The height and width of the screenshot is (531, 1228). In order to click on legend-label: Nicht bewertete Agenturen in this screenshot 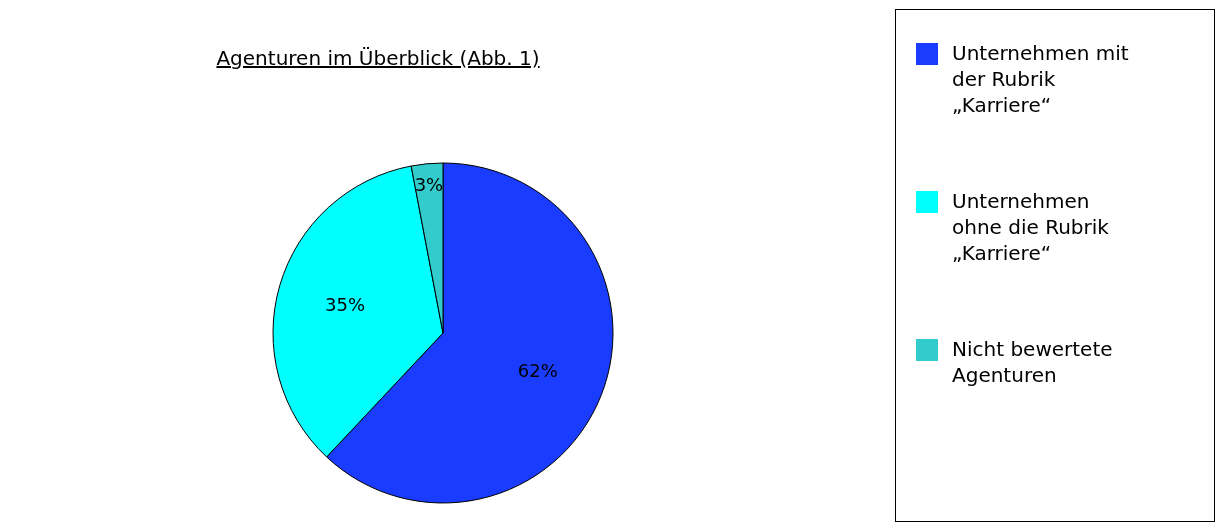, I will do `click(1033, 362)`.